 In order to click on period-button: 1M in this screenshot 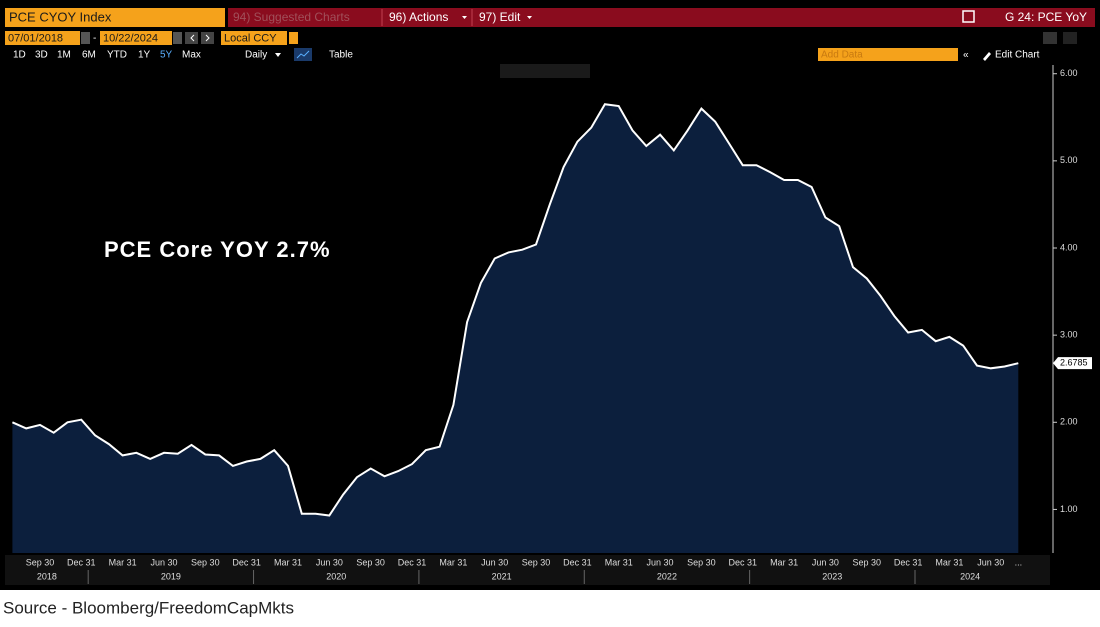, I will do `click(64, 55)`.